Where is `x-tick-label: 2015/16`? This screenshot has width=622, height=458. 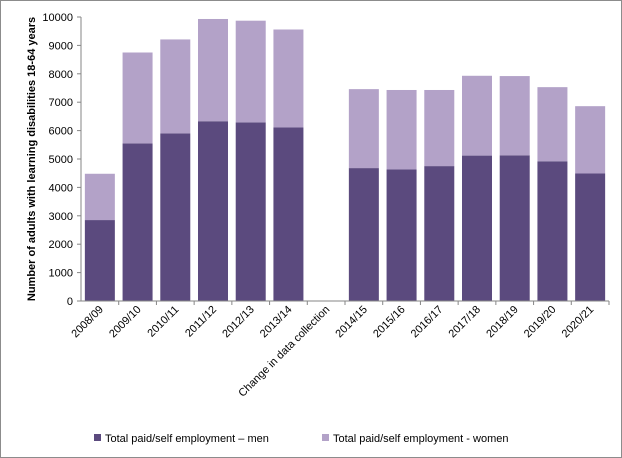 x-tick-label: 2015/16 is located at coordinates (389, 322).